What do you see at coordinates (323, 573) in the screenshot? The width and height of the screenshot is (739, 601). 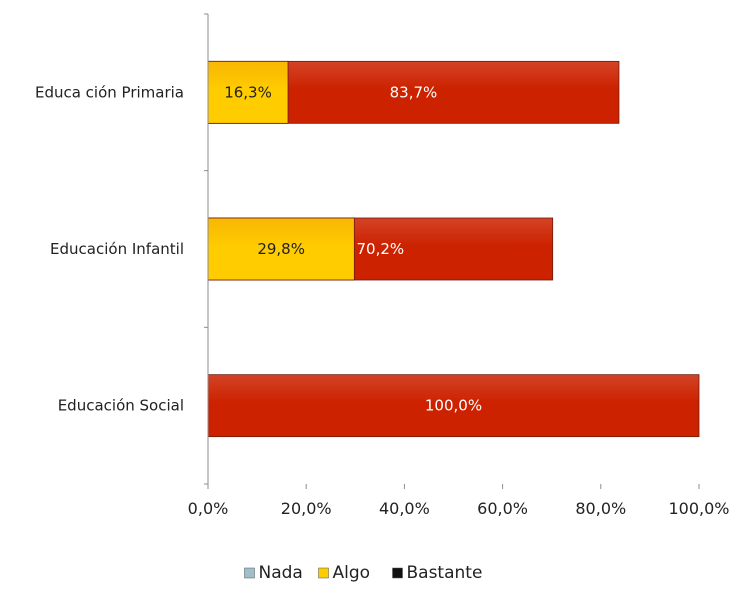 I see `legend-swatch-algo` at bounding box center [323, 573].